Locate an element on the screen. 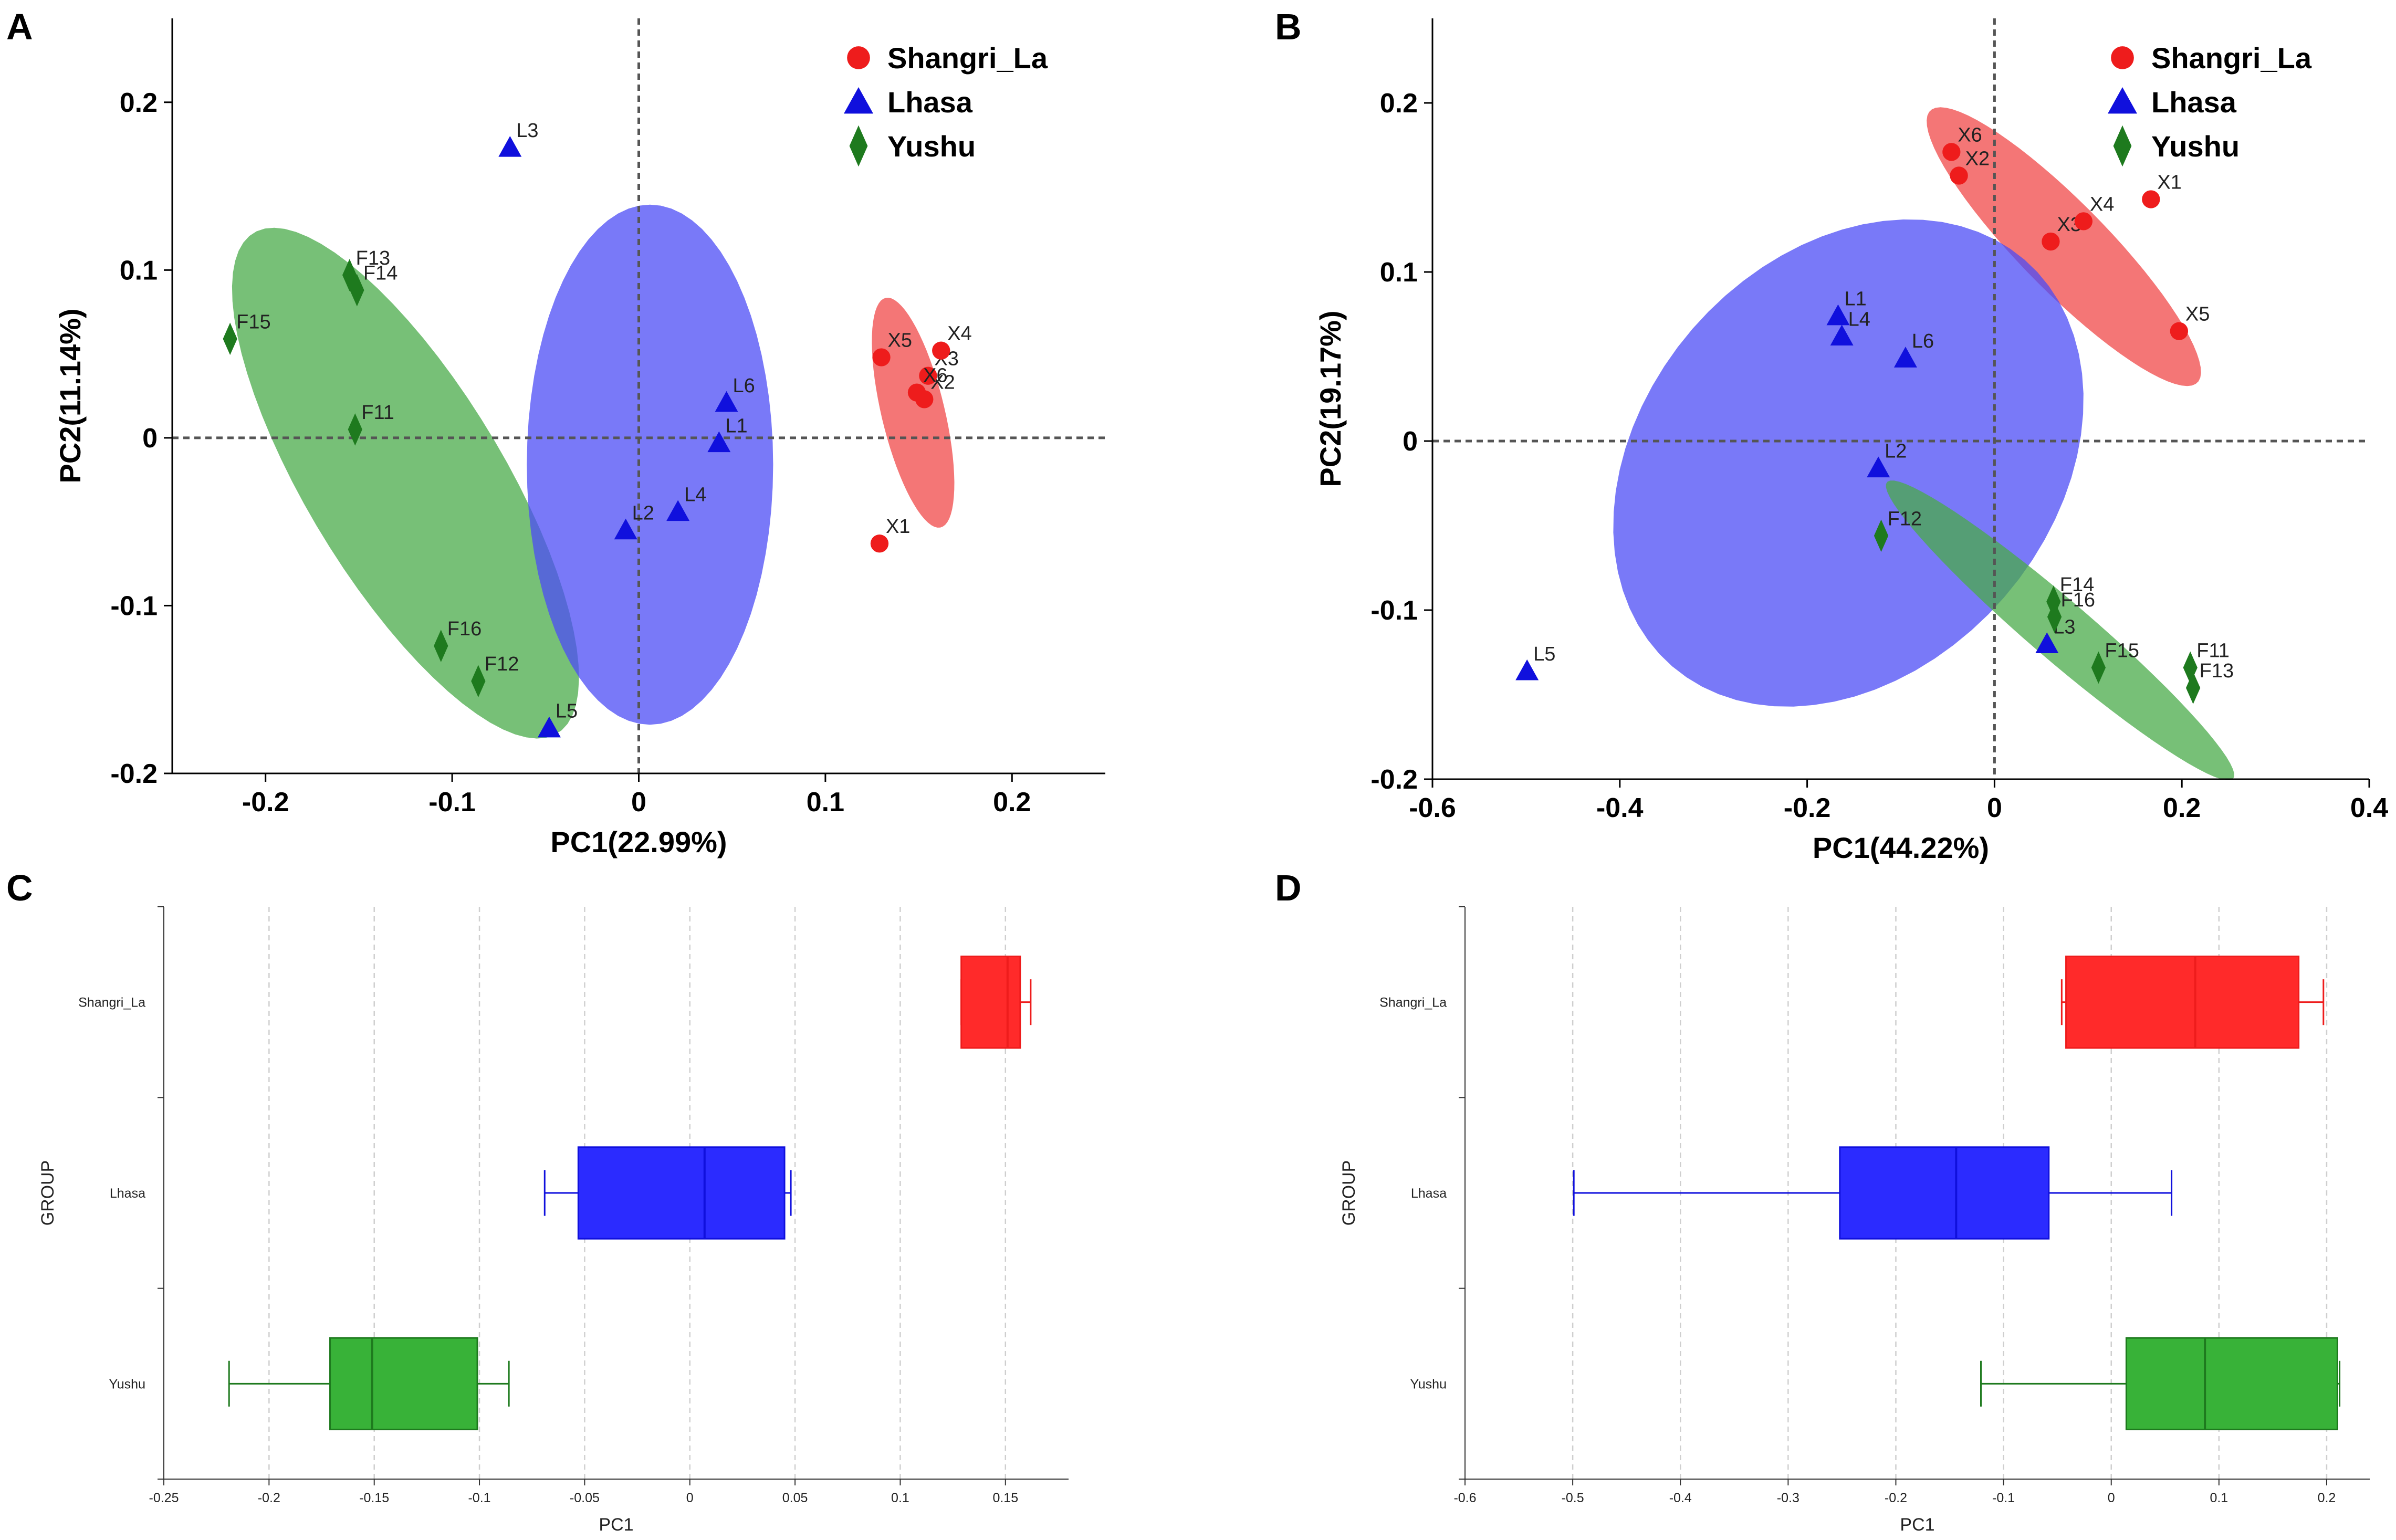 Image resolution: width=2396 pixels, height=1540 pixels. a-x-tick-label: -0.2 is located at coordinates (266, 802).